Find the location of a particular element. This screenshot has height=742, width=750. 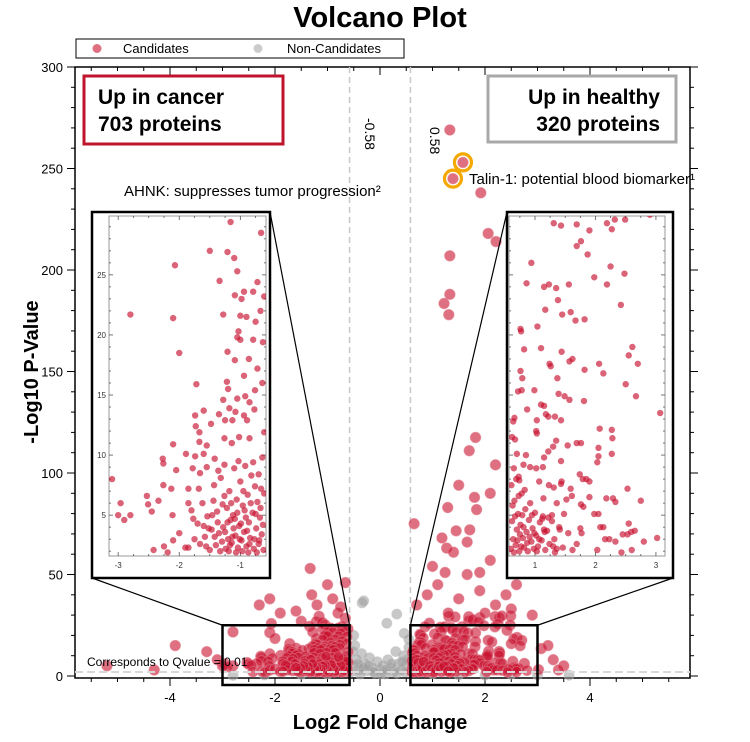

x-tick-label: -4 is located at coordinates (170, 697).